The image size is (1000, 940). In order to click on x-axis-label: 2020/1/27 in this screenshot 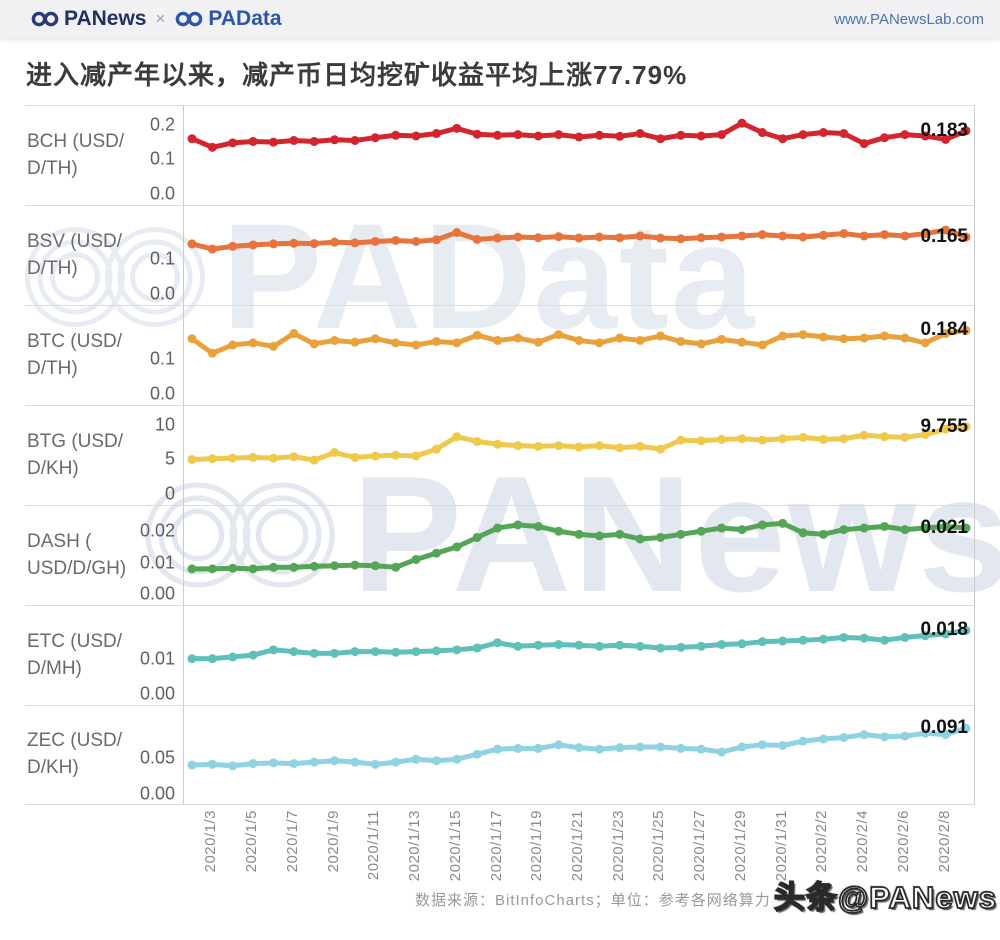, I will do `click(700, 846)`.